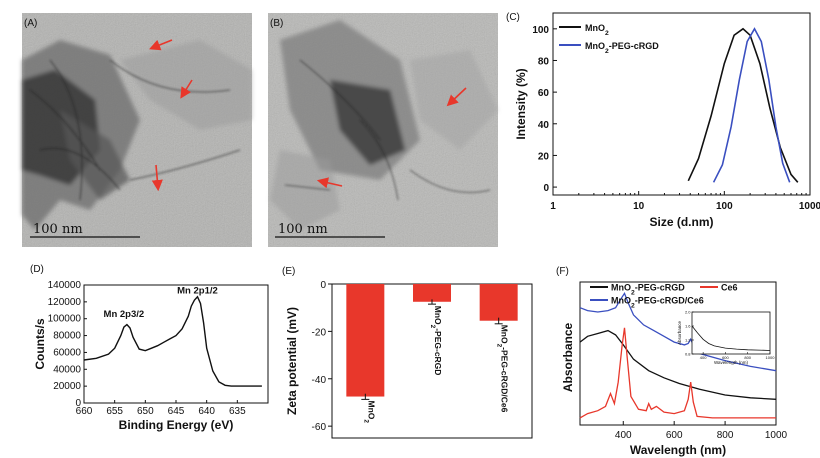 Image resolution: width=820 pixels, height=458 pixels. Describe the element at coordinates (78, 403) in the screenshot. I see `panel-d-y-tick-label: 0` at that location.